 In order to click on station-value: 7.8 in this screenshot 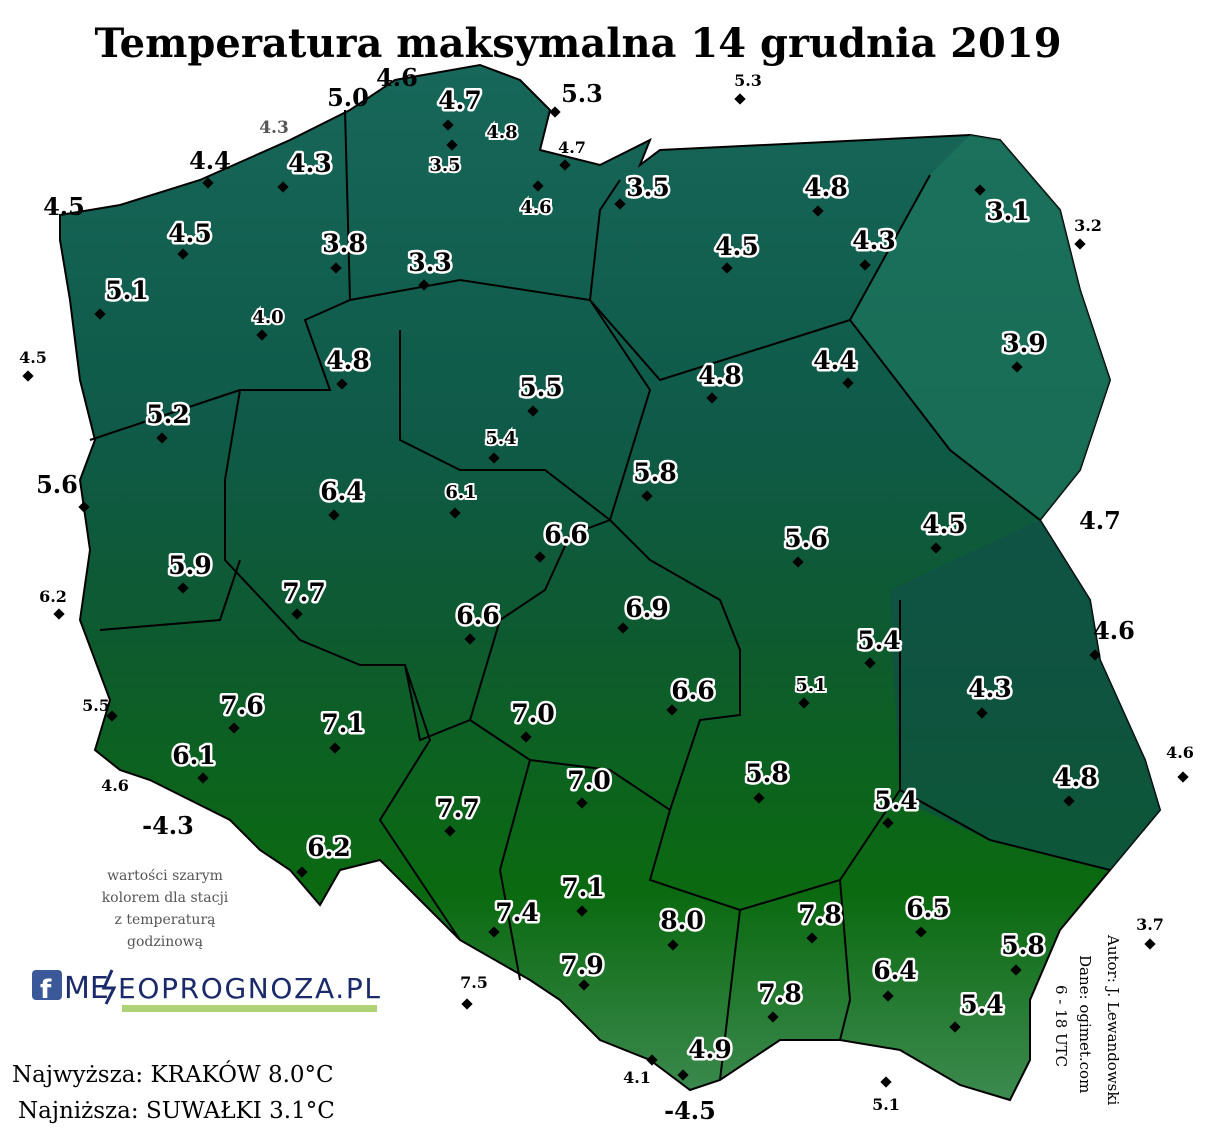, I will do `click(780, 993)`.